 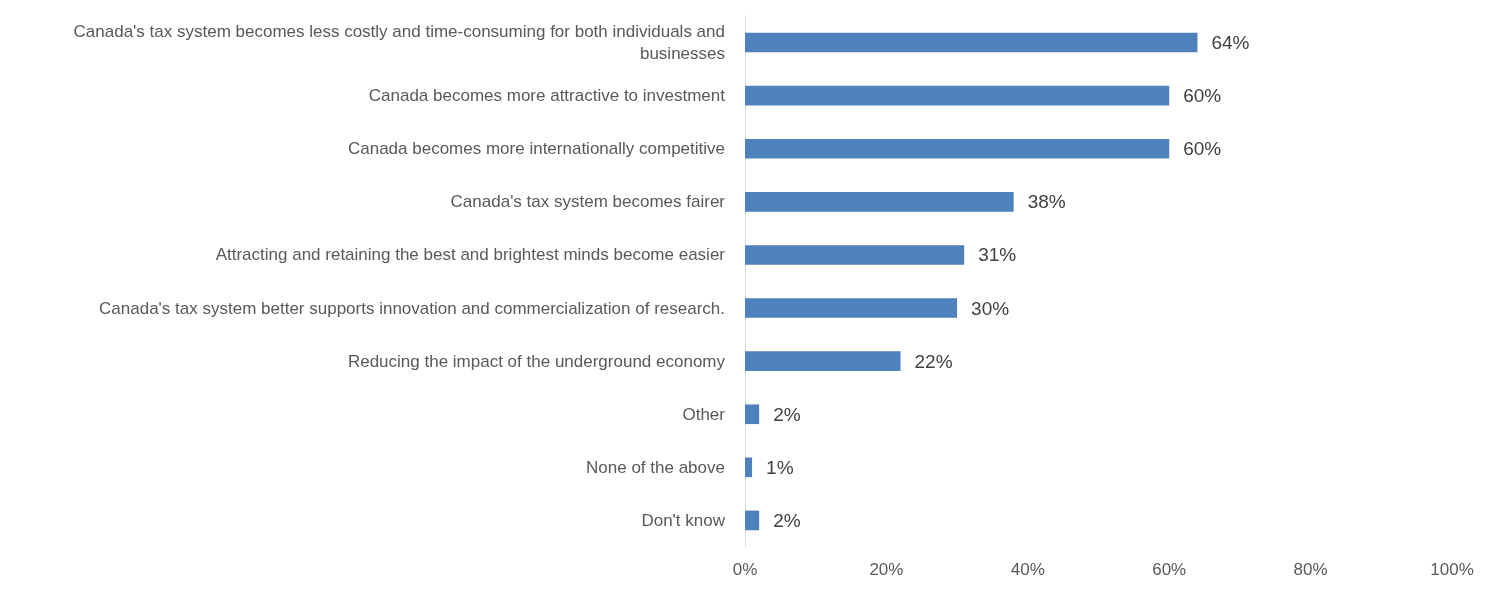 What do you see at coordinates (1046, 202) in the screenshot?
I see `data-label: 38%` at bounding box center [1046, 202].